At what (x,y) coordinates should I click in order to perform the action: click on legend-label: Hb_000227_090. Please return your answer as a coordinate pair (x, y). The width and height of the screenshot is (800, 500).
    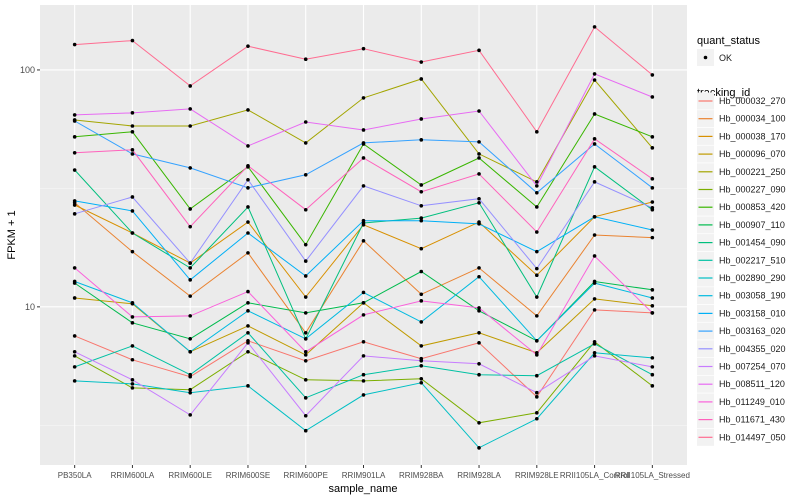
    Looking at the image, I should click on (752, 190).